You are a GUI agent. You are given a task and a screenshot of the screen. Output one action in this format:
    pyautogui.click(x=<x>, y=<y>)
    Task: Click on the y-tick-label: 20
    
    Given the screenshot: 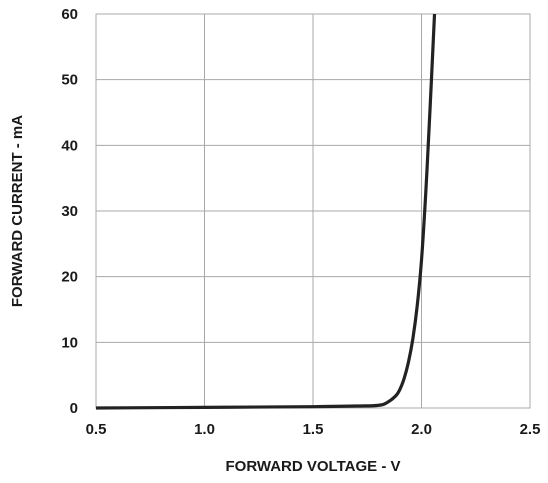 What is the action you would take?
    pyautogui.click(x=69, y=277)
    